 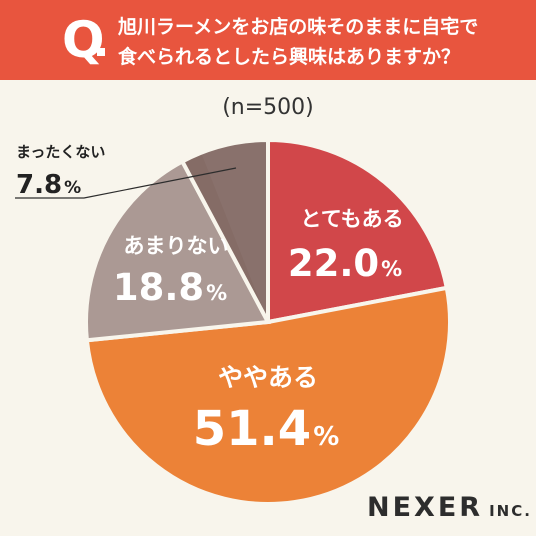 I want to click on question-header: Q 旭川ラーメンをお店の味そのままに自宅で 食べられるとしたら興味はありますか？, so click(x=268, y=40).